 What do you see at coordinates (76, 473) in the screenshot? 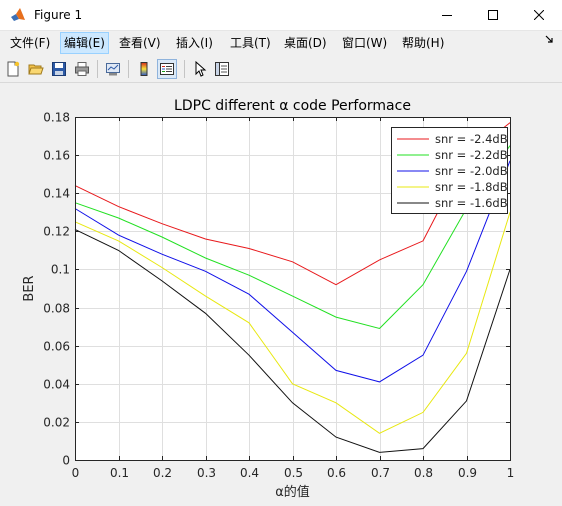
I see `x-tick-label: 0` at bounding box center [76, 473].